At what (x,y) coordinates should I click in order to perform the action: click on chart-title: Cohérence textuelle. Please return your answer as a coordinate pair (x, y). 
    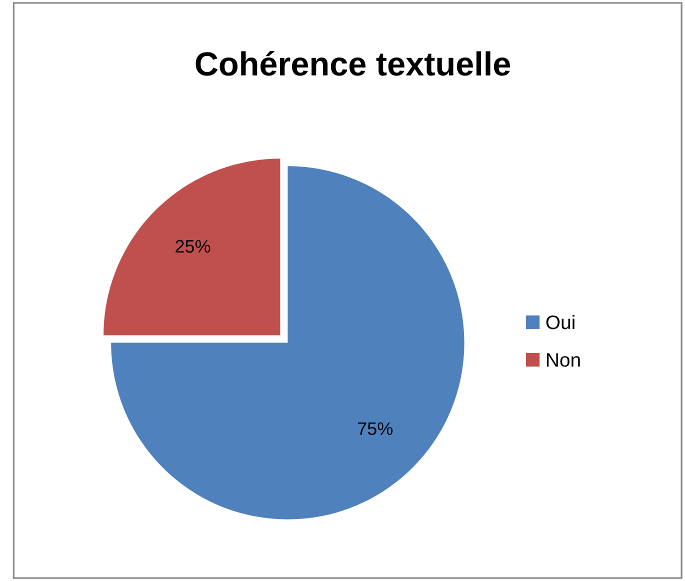
    Looking at the image, I should click on (353, 63).